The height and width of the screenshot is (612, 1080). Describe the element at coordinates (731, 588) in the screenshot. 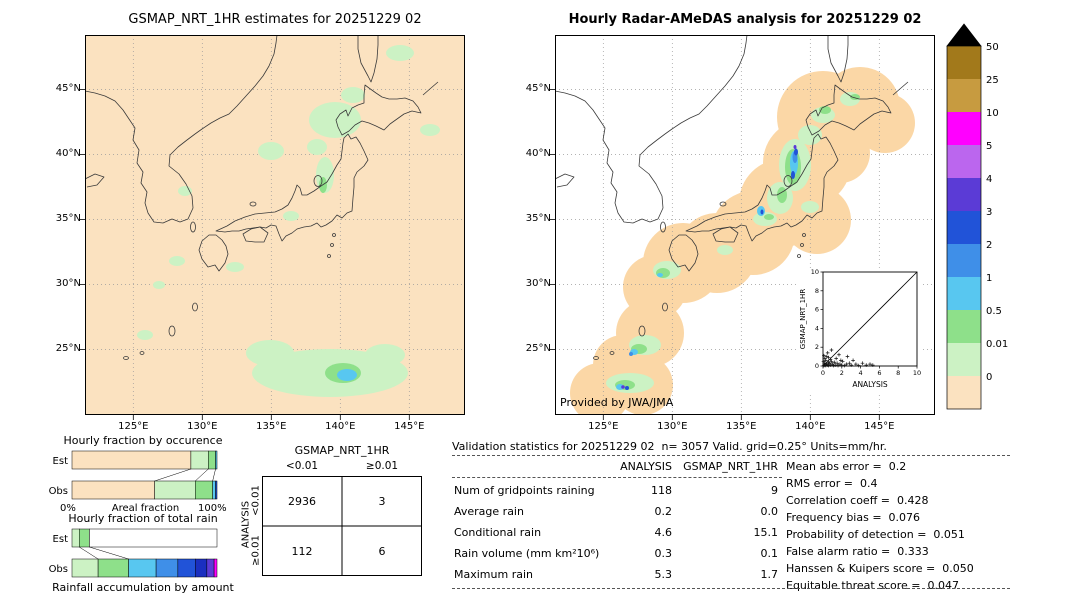

I see `divider` at that location.